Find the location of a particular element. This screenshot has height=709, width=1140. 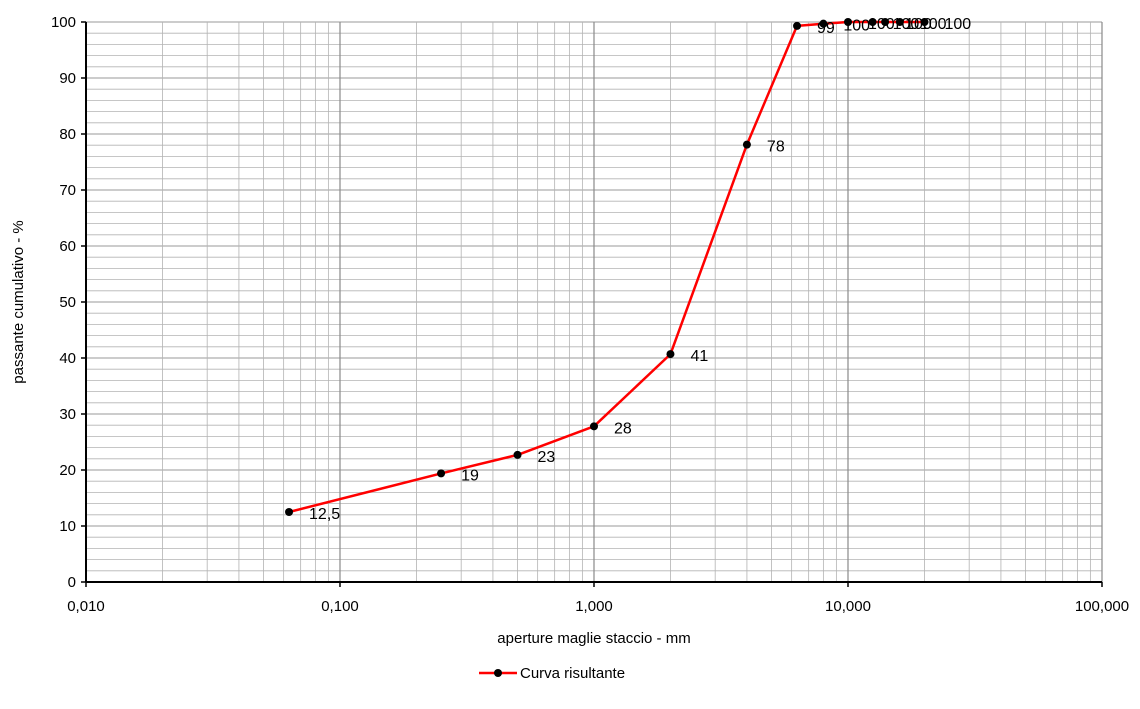

data-label: 28 is located at coordinates (623, 428).